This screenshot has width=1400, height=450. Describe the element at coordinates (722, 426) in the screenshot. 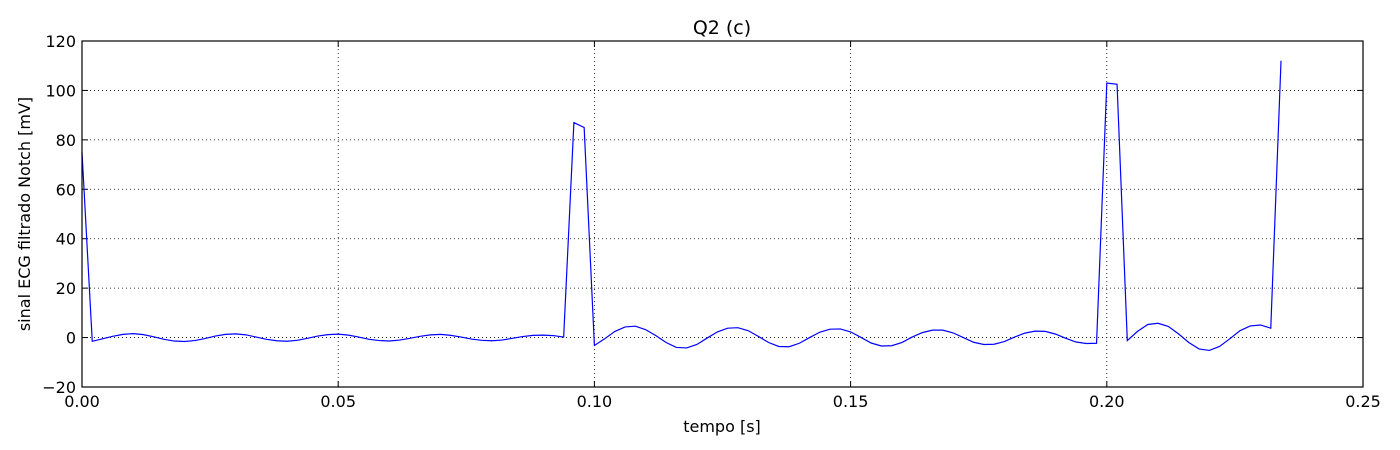

I see `x-axis-label: tempo [s]` at that location.